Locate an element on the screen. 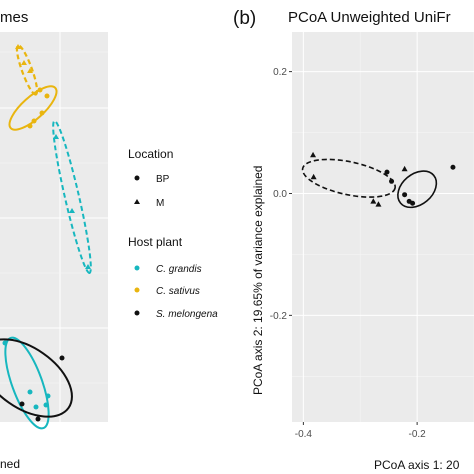  panel-a-points is located at coordinates (46, 233).